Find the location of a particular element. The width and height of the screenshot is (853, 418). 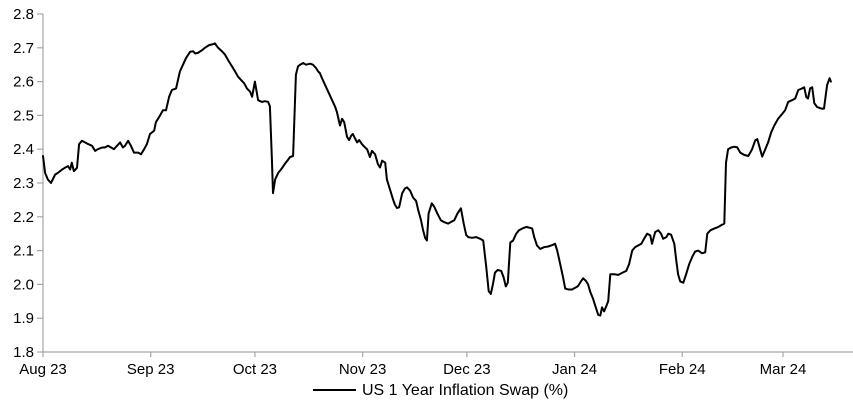

y-tick-label: 2.3 is located at coordinates (23, 183).